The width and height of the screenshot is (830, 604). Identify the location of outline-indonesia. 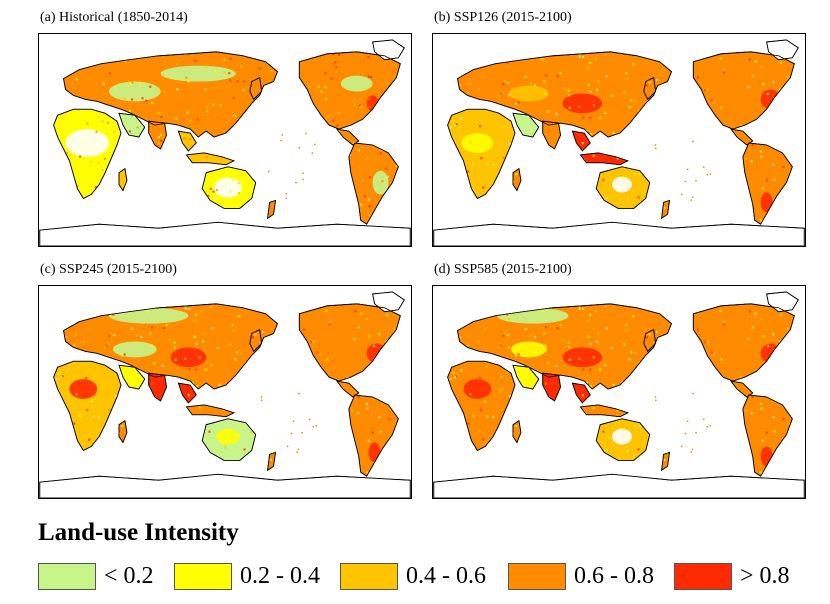
(210, 159).